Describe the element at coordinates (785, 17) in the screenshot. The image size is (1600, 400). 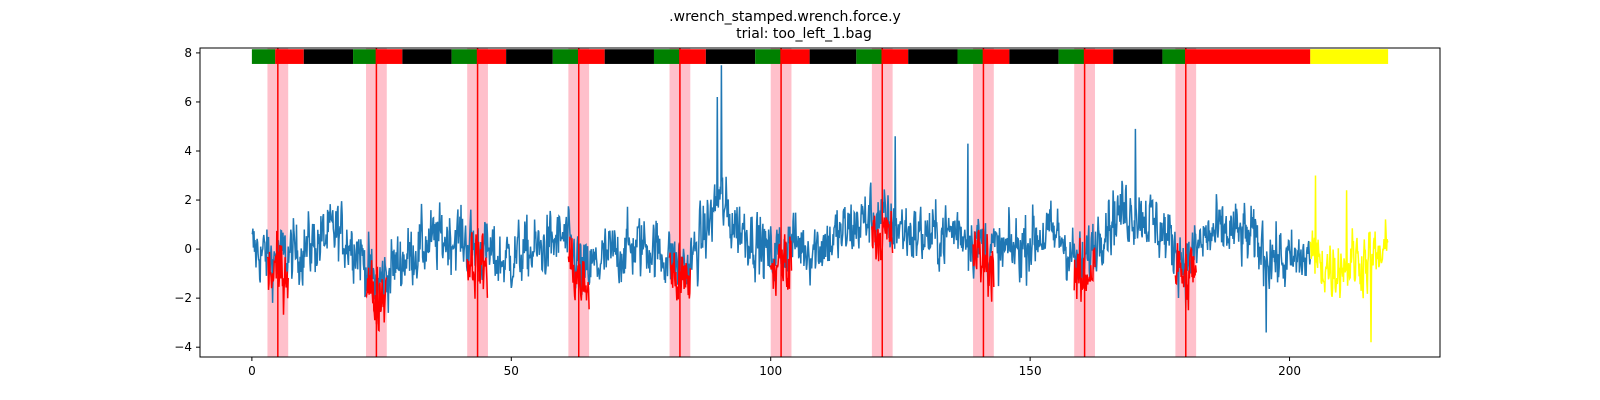
I see `chart-title: .wrench_stamped.wrench.force.y` at that location.